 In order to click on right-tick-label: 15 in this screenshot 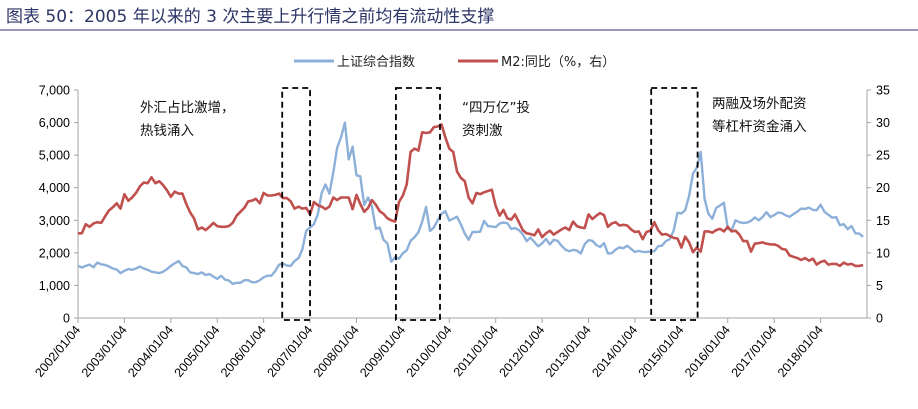, I will do `click(883, 221)`.